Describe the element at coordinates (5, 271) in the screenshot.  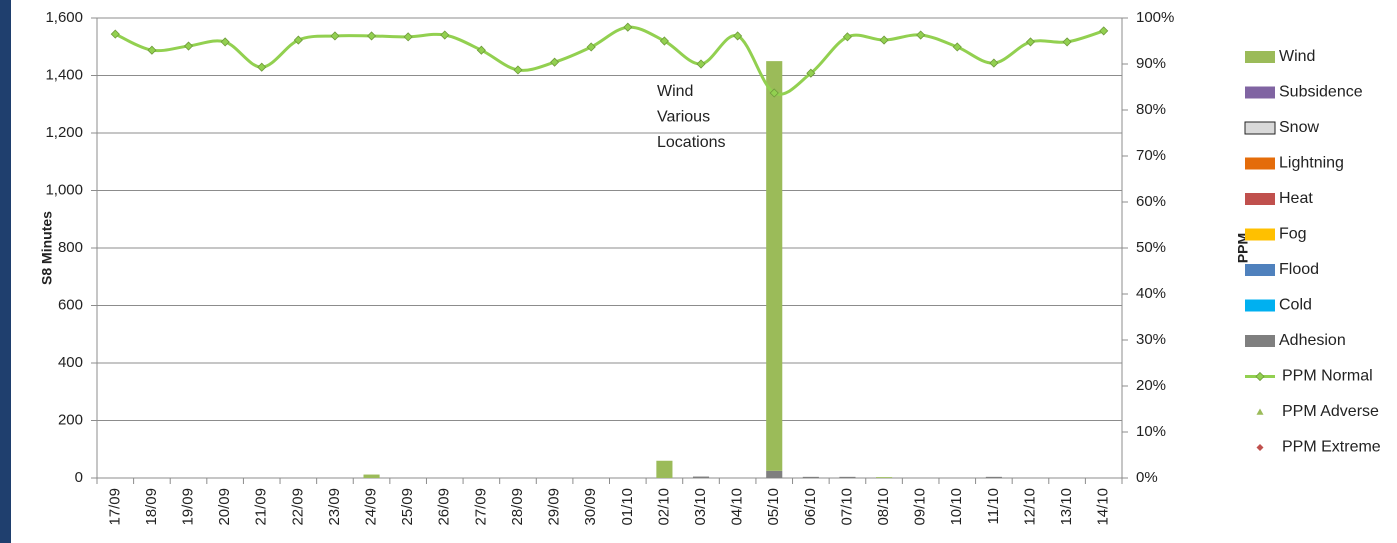
I see `side-border` at that location.